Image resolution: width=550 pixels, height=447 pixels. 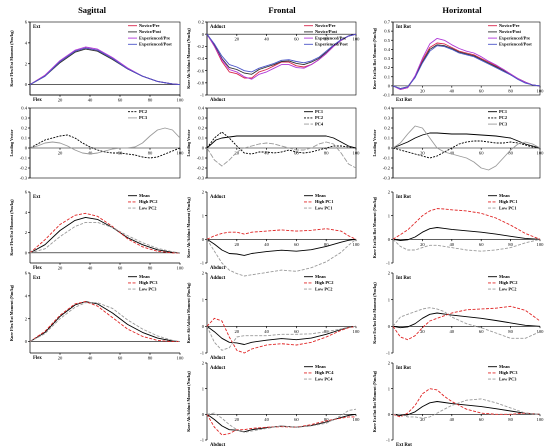 I want to click on series-line-low-pc1, so click(x=281, y=257).